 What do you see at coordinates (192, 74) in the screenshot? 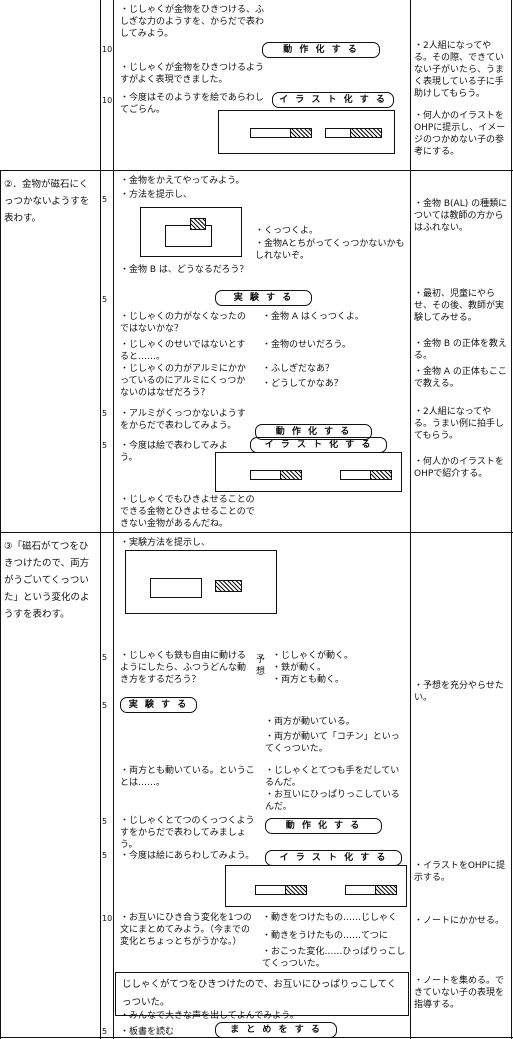
I see `prompt: ・じしゃくが金物をひきつけるようすがよく表現できました。` at bounding box center [192, 74].